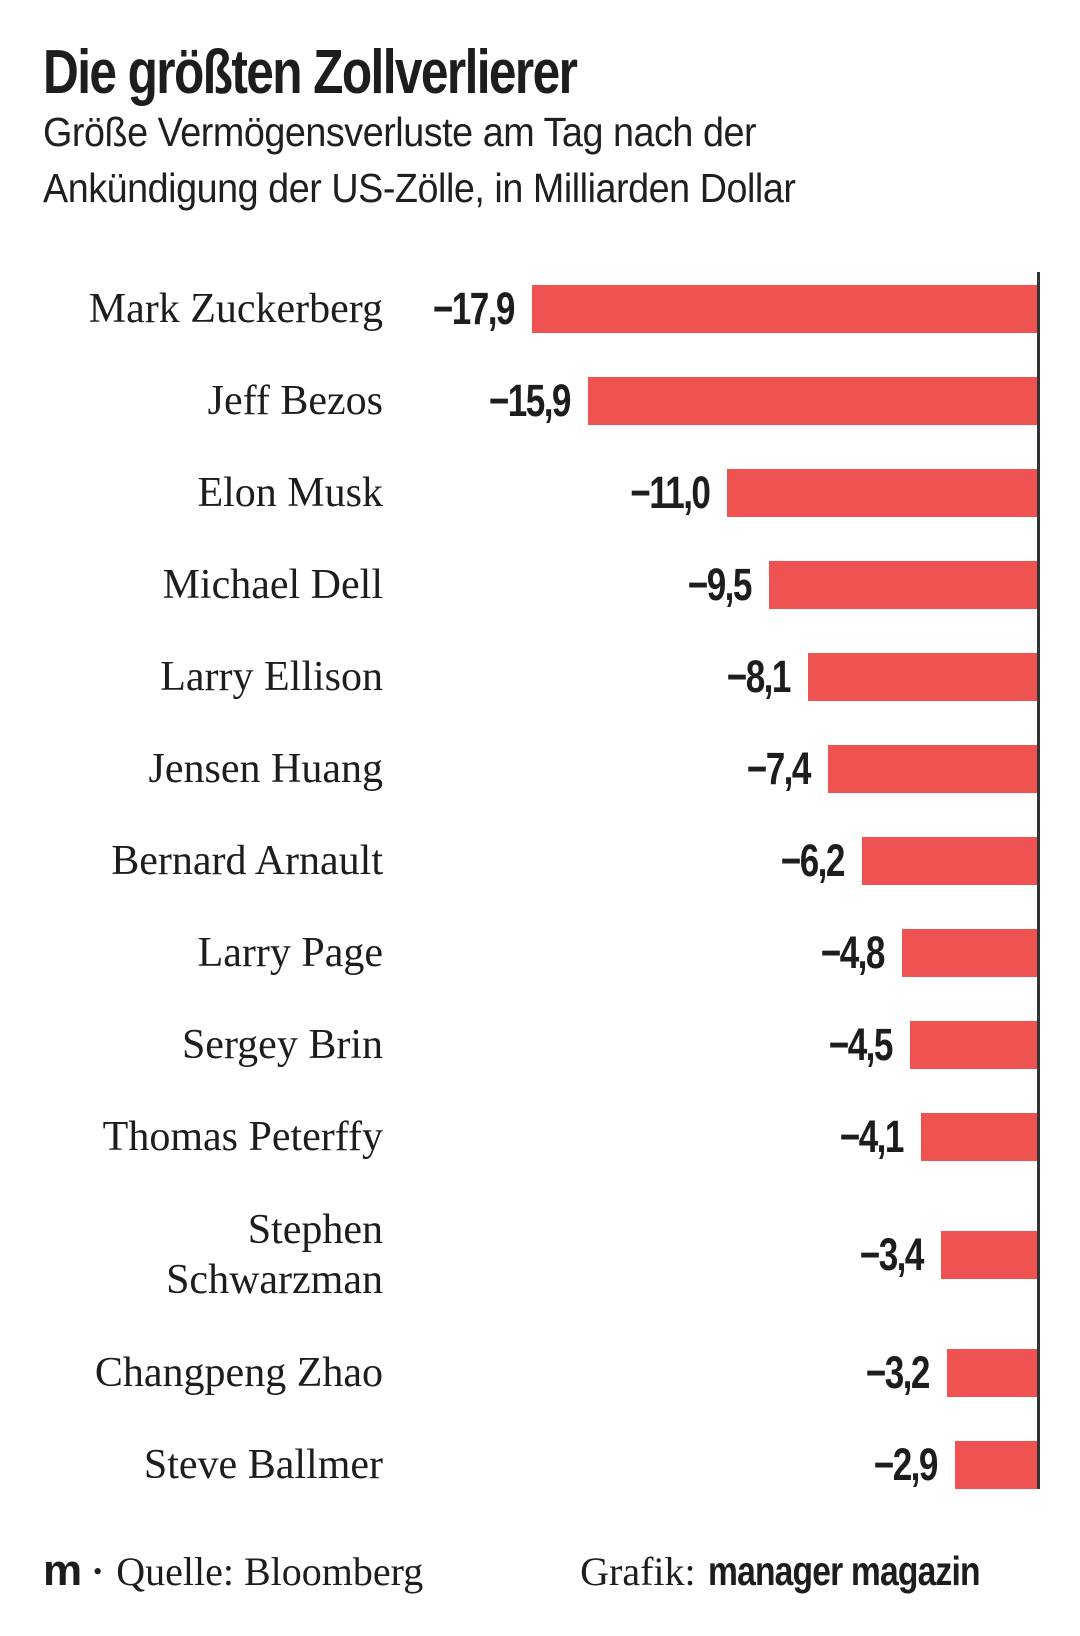 This screenshot has width=1080, height=1636. I want to click on bar-label: Steve Ballmer, so click(263, 1465).